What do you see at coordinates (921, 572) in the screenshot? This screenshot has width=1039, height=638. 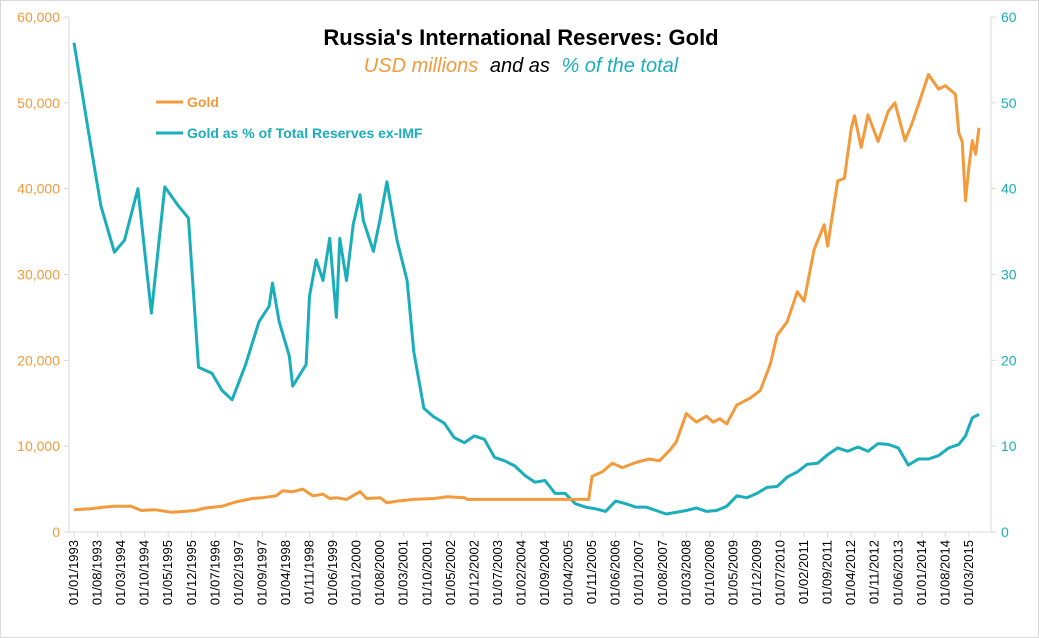 I see `x-tick-label: 01/01/2014` at bounding box center [921, 572].